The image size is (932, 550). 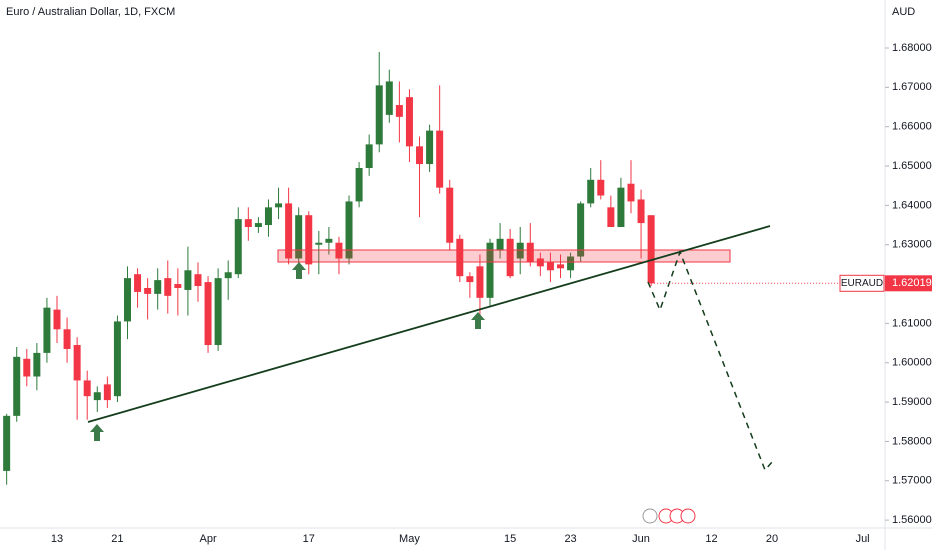 What do you see at coordinates (912, 481) in the screenshot?
I see `y-tick-label: 1.57000` at bounding box center [912, 481].